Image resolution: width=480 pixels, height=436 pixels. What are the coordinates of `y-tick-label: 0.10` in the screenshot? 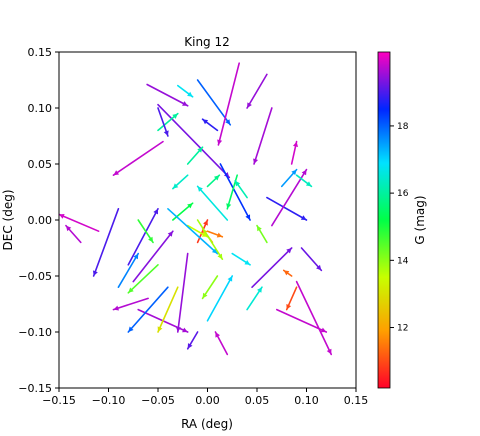 It's located at (40, 108).